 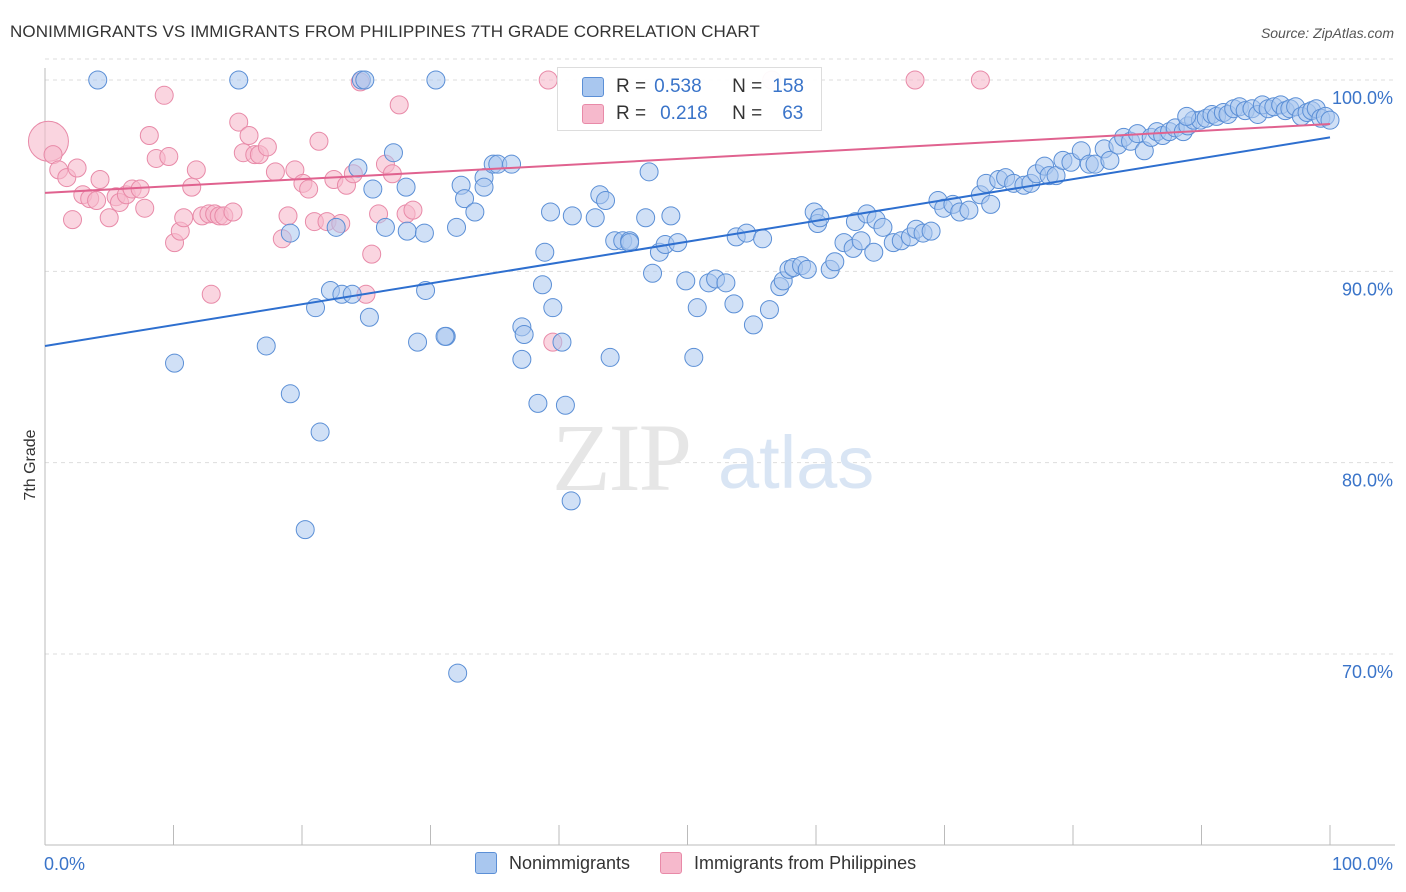 I want to click on y-tick-label: 90.0%, so click(x=1367, y=289).